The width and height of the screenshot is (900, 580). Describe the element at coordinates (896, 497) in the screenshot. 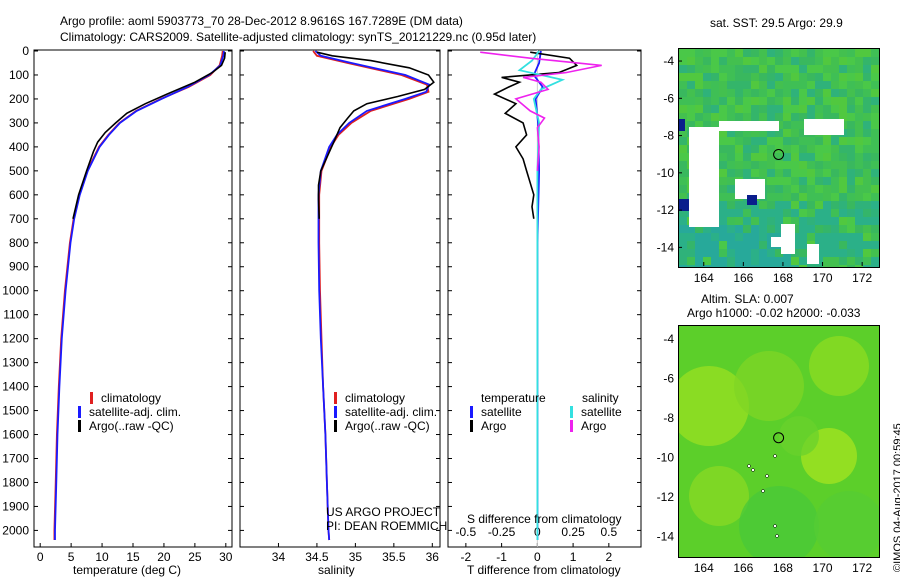

I see `imos-stamp: ©IMOS 04-Aug-2017 00:59:45` at that location.